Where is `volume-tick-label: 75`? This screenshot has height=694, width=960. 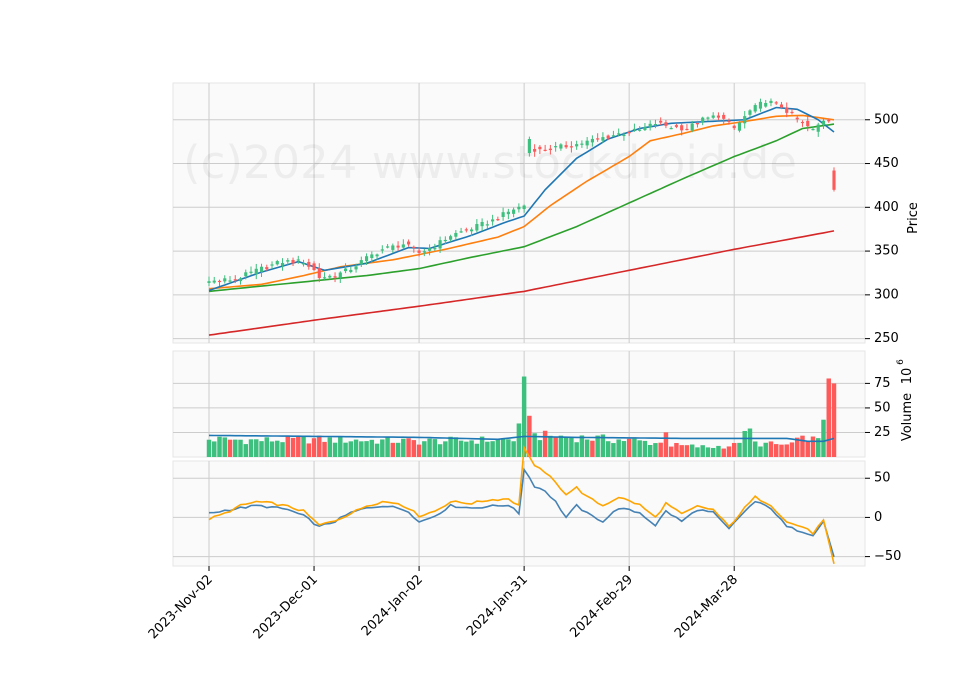
volume-tick-label: 75 is located at coordinates (882, 383).